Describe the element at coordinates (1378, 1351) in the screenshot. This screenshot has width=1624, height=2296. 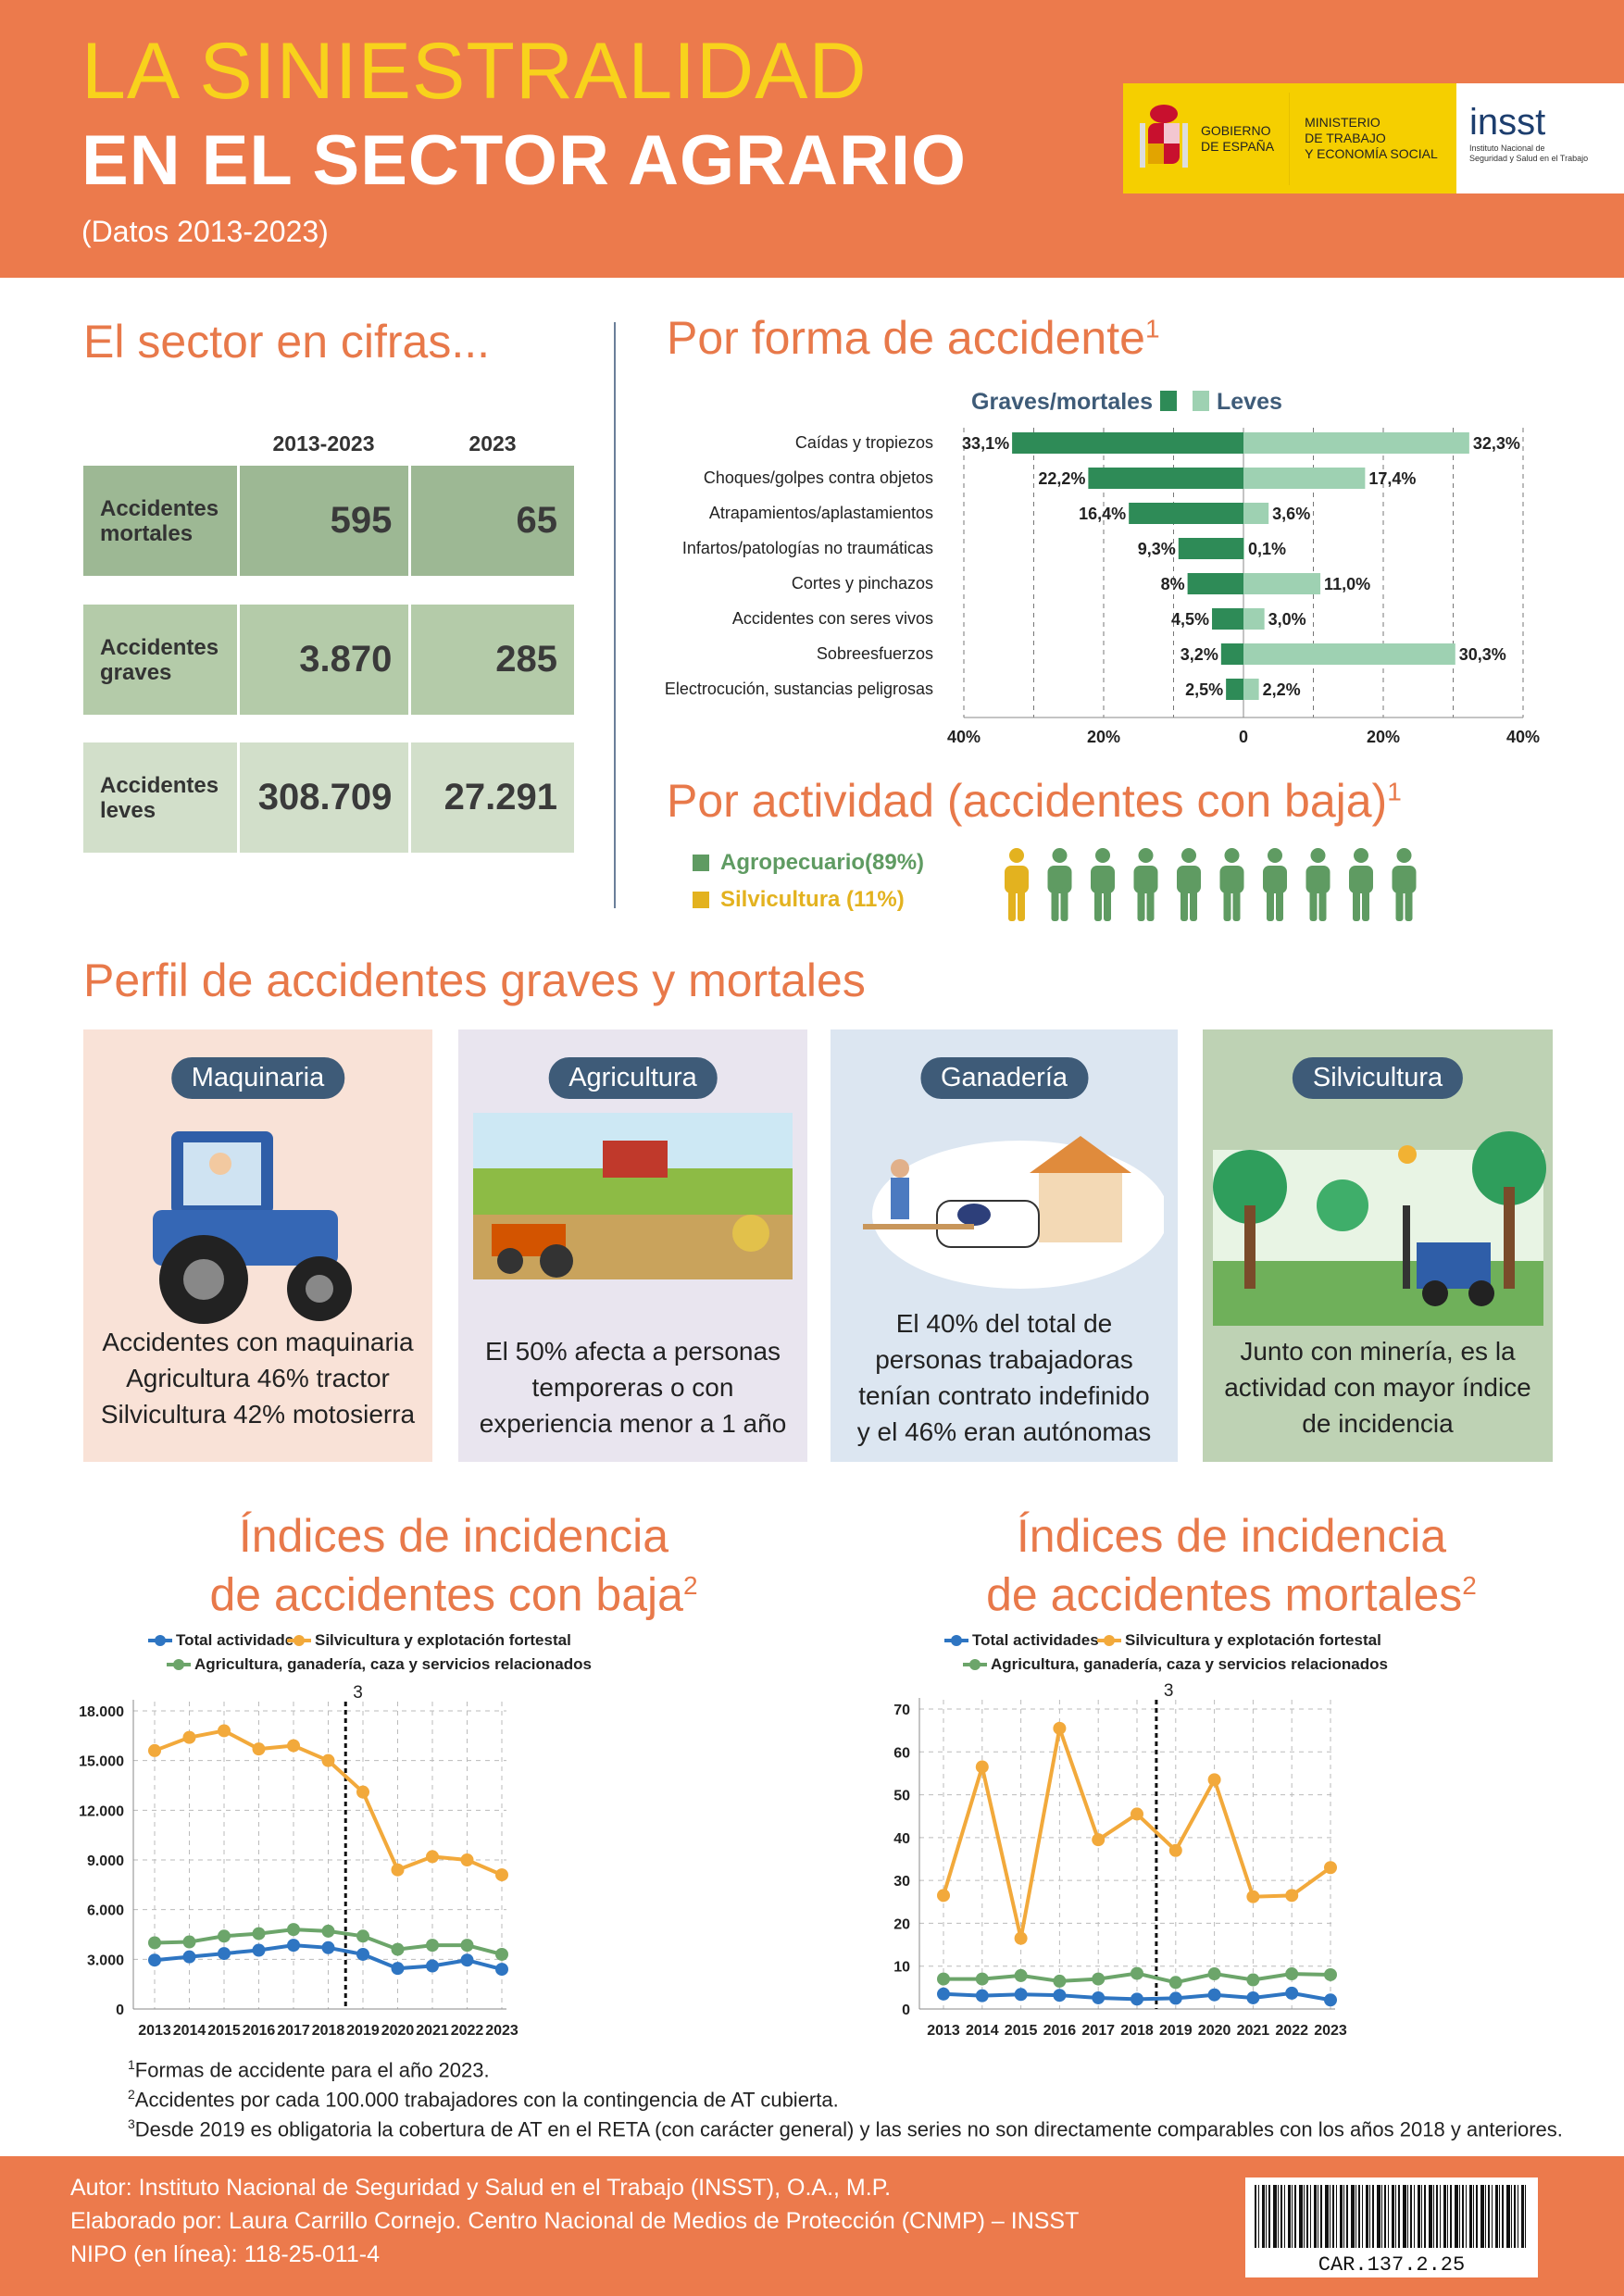
I see `card-text-line: Junto con minería, es la` at that location.